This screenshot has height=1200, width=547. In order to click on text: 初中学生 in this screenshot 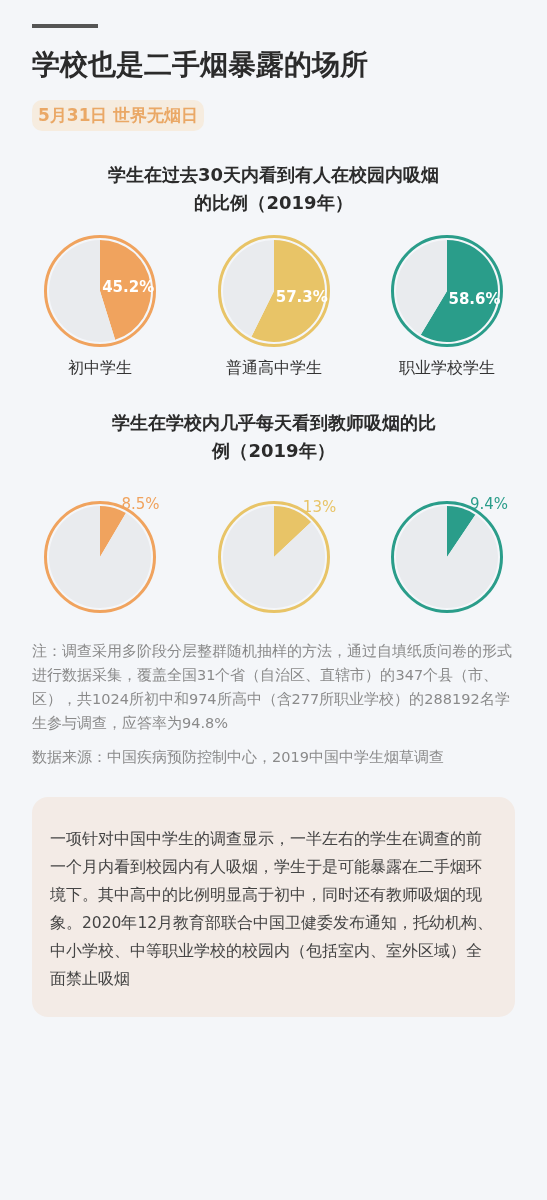, I will do `click(100, 368)`.